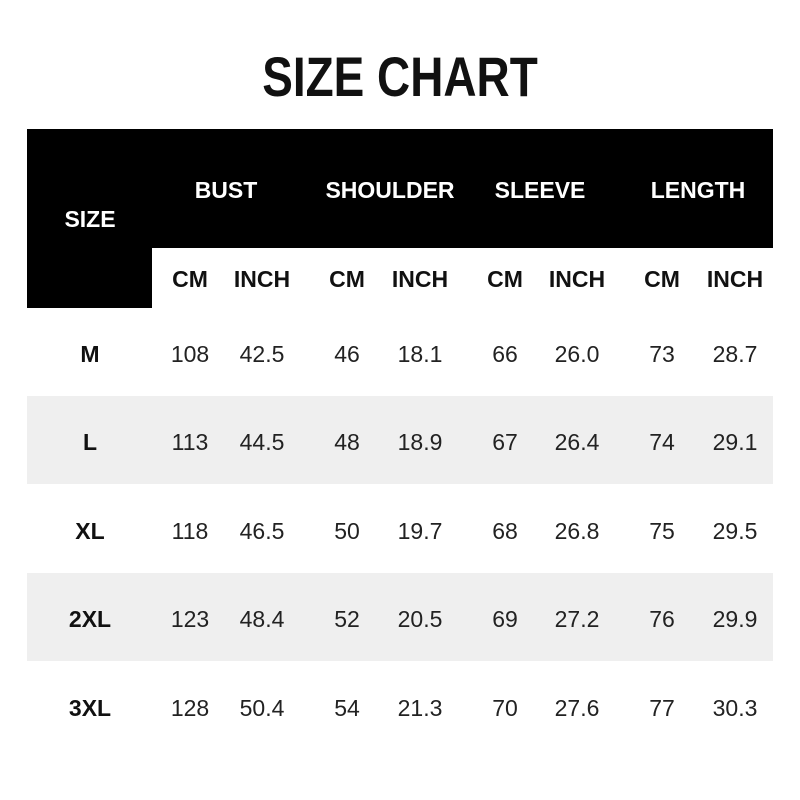 The height and width of the screenshot is (800, 800). What do you see at coordinates (540, 190) in the screenshot?
I see `header-sleeve: SLEEVE` at bounding box center [540, 190].